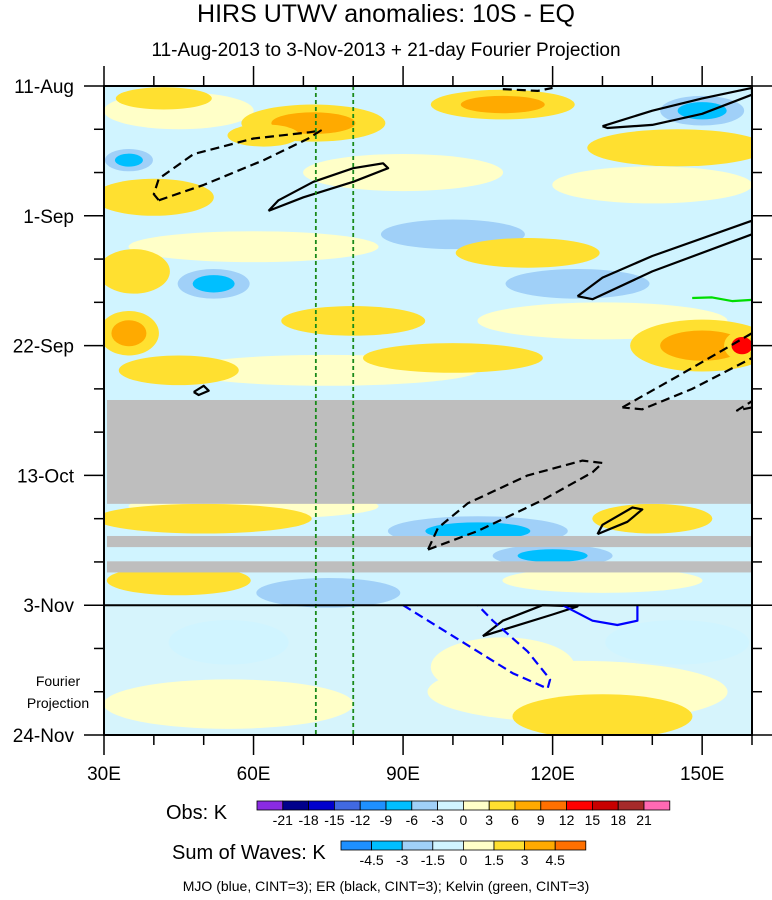 The height and width of the screenshot is (900, 772). What do you see at coordinates (308, 820) in the screenshot?
I see `obs-colorbar-level-label: -18` at bounding box center [308, 820].